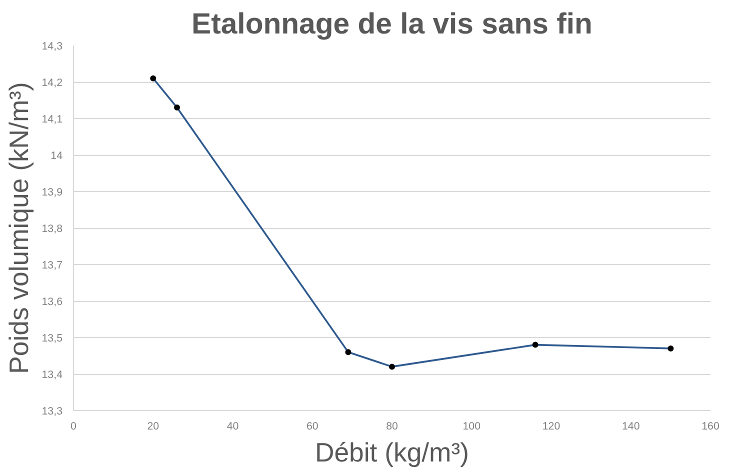  I want to click on x-tick-label: 140, so click(631, 426).